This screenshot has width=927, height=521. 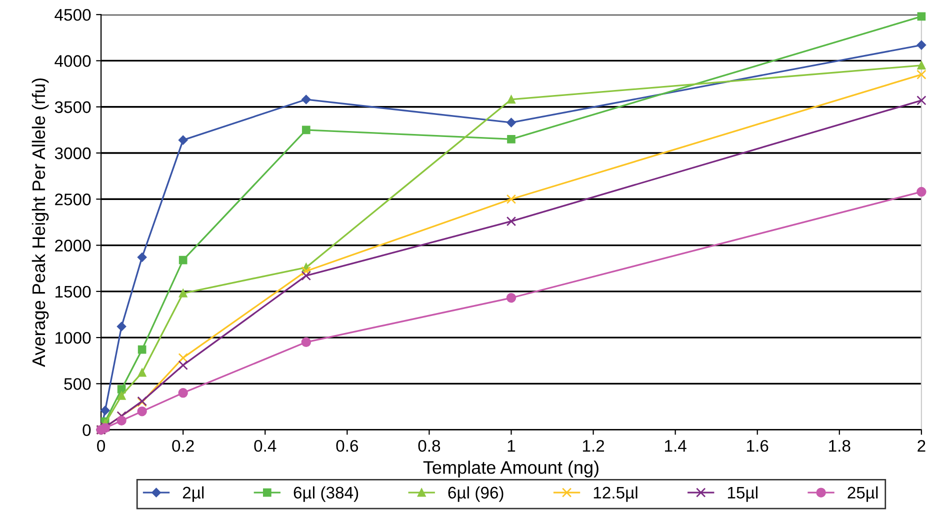 I want to click on y-tick-label: 1000, so click(x=73, y=338).